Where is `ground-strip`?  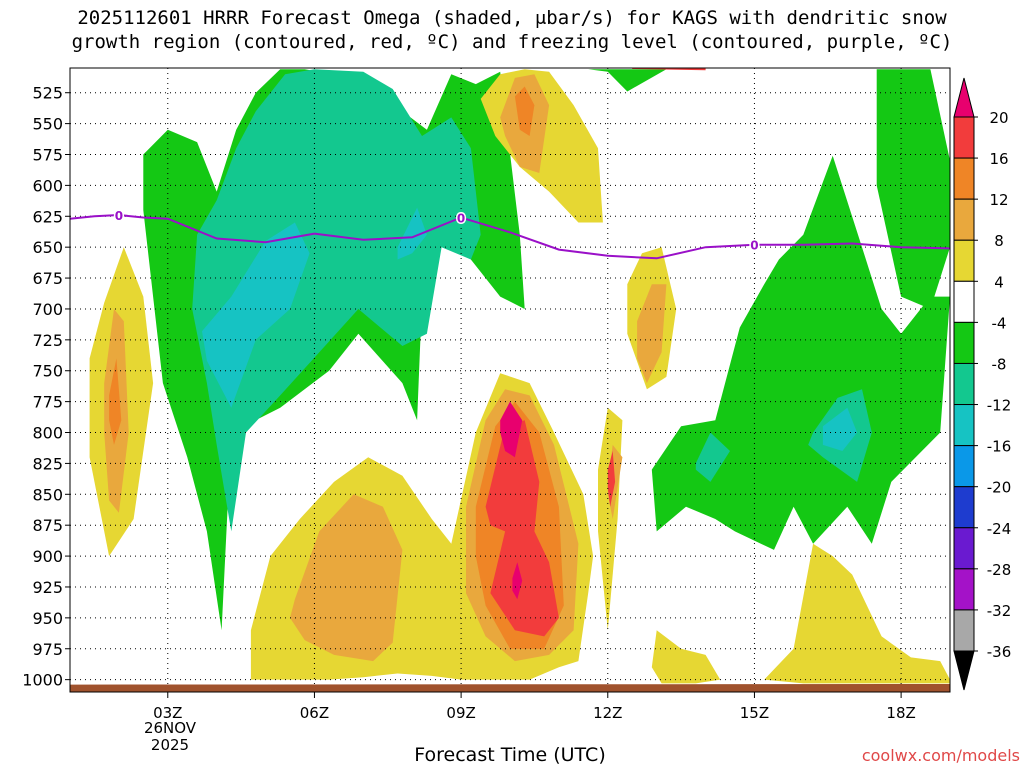 ground-strip is located at coordinates (510, 687).